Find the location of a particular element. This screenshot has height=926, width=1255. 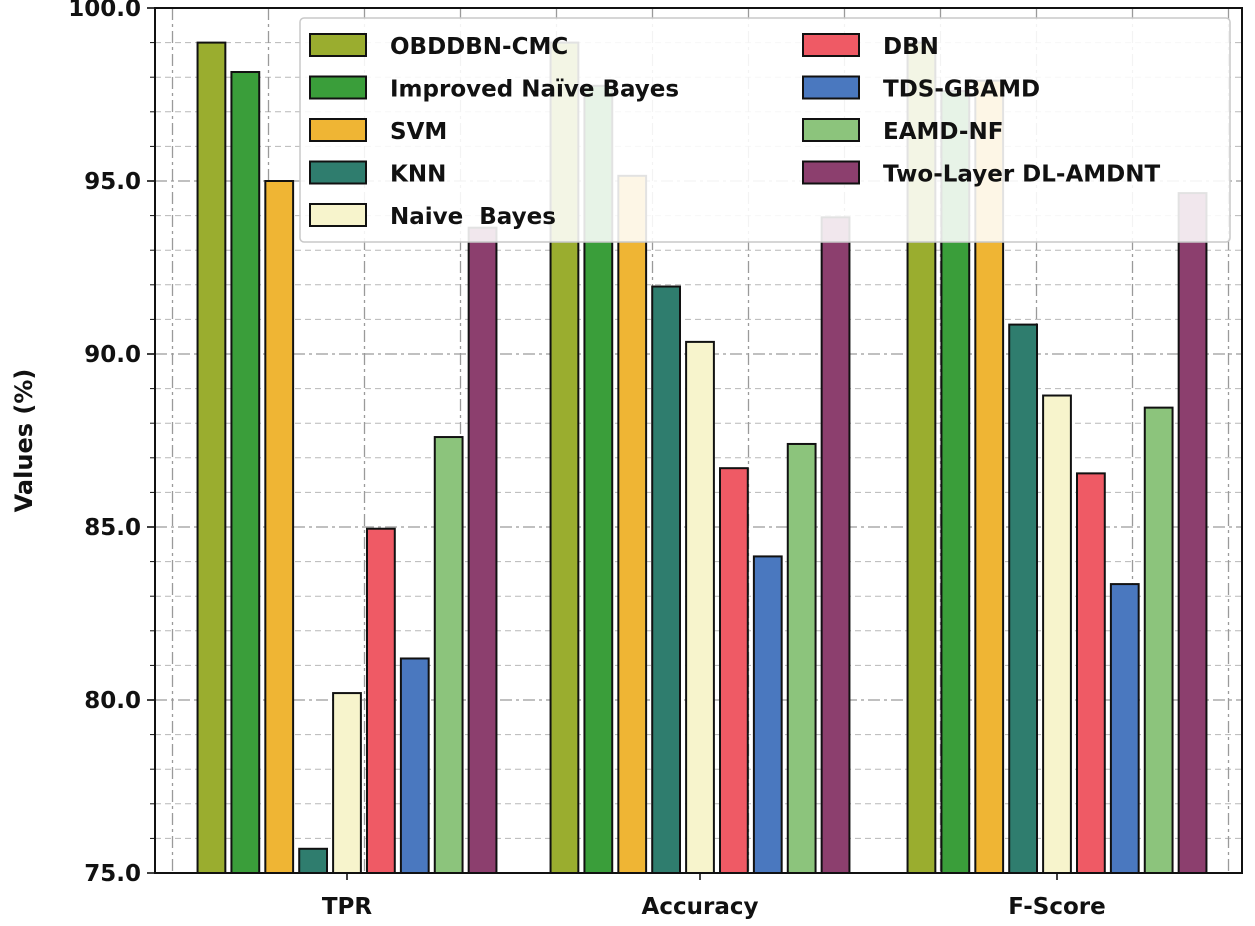

x-tick-label: TPR is located at coordinates (347, 907).